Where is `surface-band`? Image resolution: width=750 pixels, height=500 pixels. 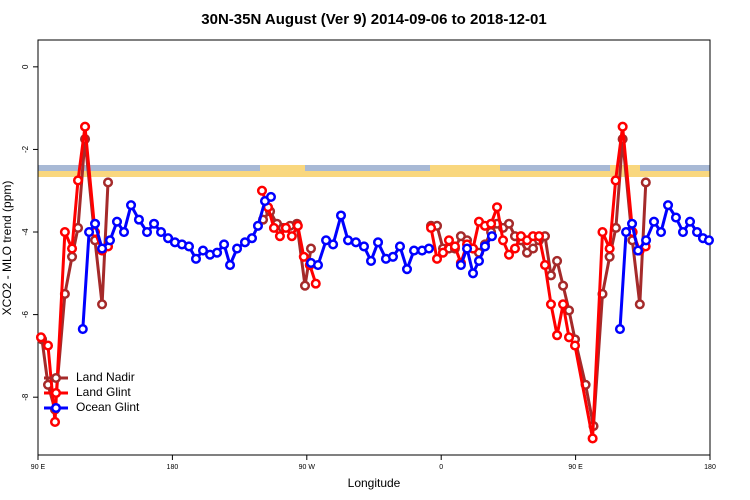
surface-band is located at coordinates (374, 171).